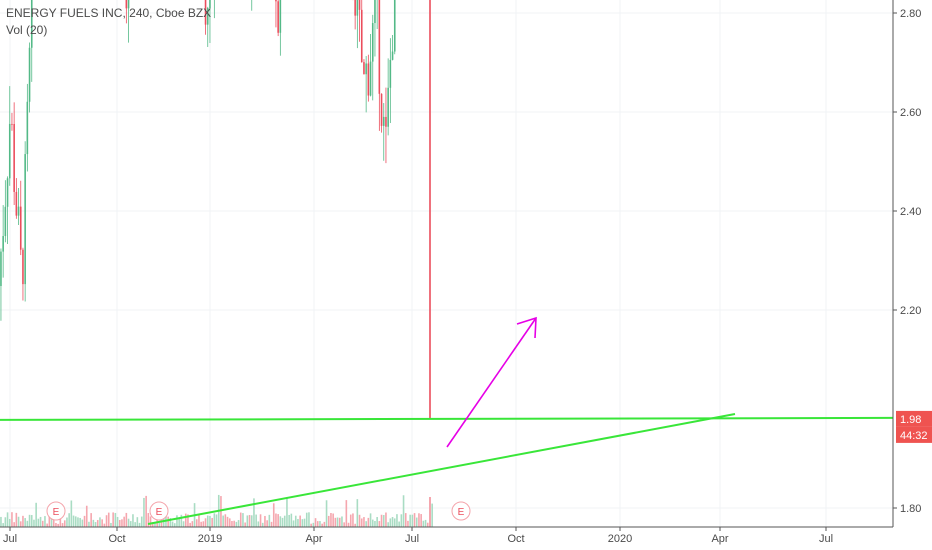 The width and height of the screenshot is (932, 550). Describe the element at coordinates (491, 382) in the screenshot. I see `arrow-shaft` at that location.